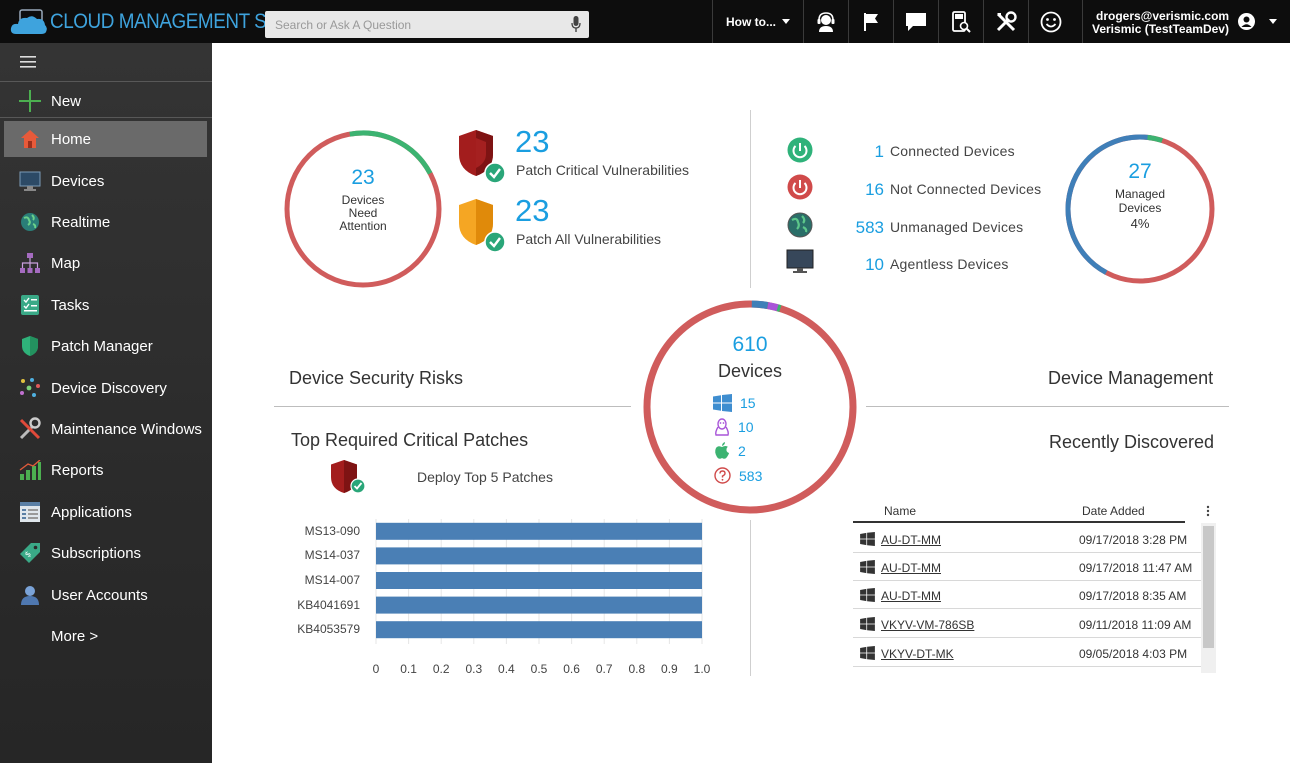  What do you see at coordinates (800, 225) in the screenshot?
I see `globe-icon` at bounding box center [800, 225].